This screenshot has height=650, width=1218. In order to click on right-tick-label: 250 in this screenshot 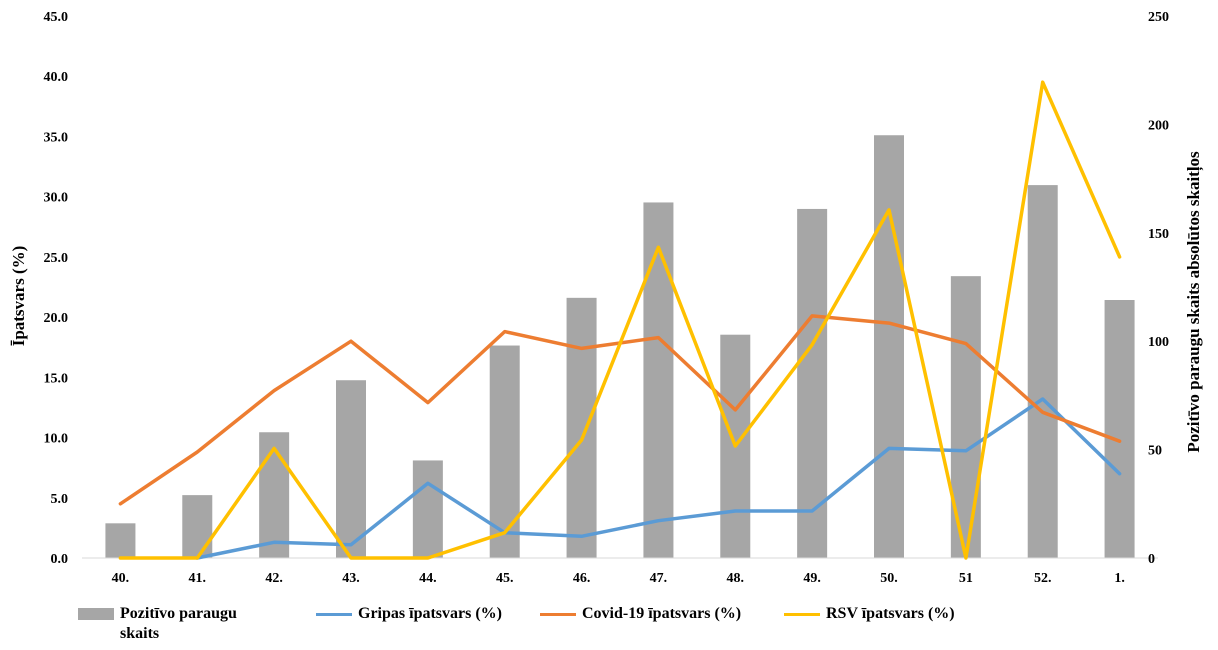, I will do `click(1158, 17)`.